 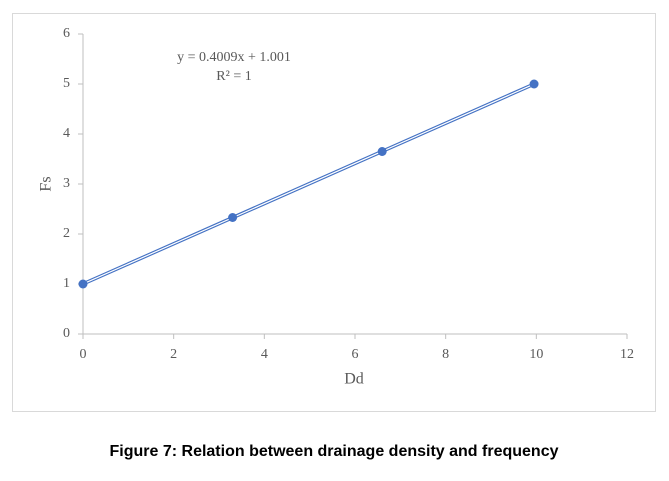 I want to click on y-axis-title: Fs, so click(x=46, y=183).